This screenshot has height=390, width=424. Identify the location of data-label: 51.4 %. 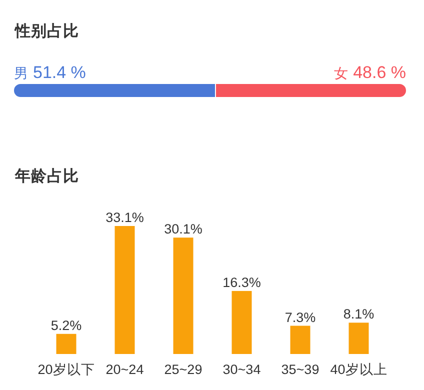
(59, 72).